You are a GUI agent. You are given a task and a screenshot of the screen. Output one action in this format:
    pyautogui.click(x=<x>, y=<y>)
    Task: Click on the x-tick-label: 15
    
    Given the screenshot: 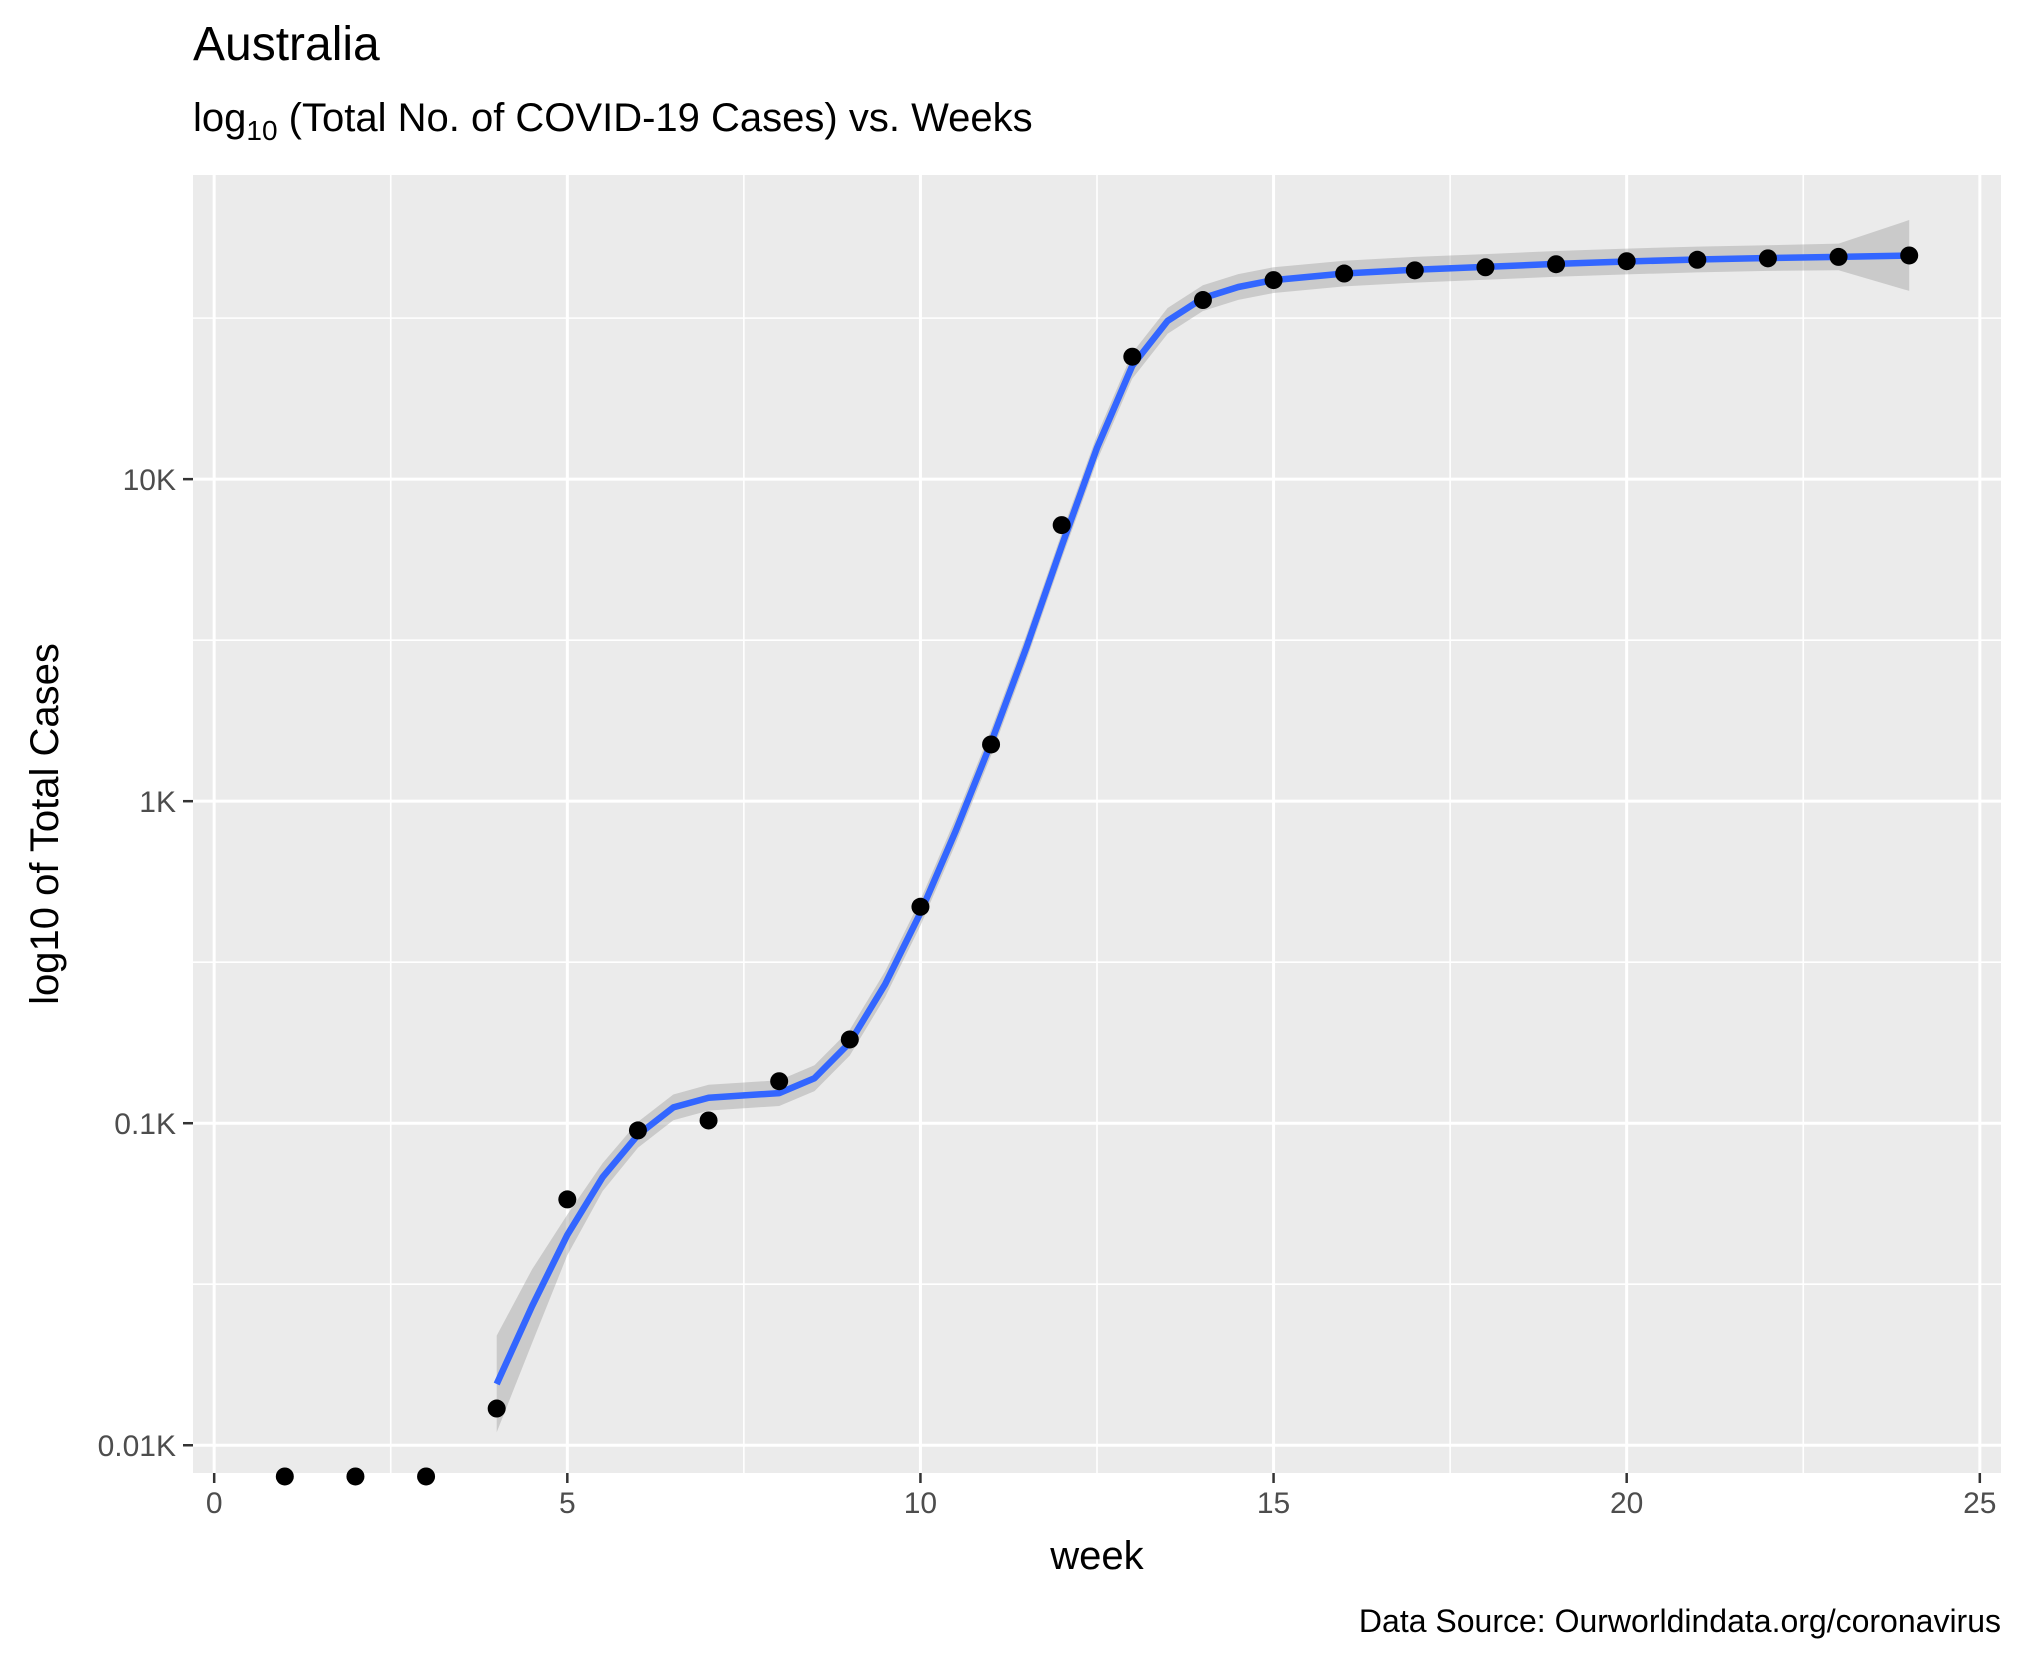 What is the action you would take?
    pyautogui.click(x=1273, y=1503)
    